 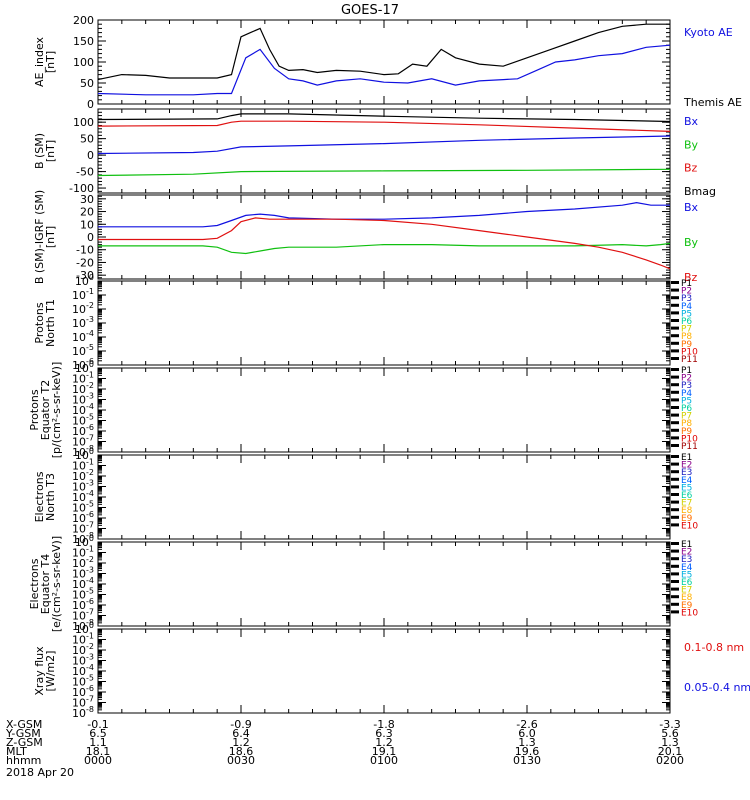 What do you see at coordinates (39, 61) in the screenshot?
I see `y-axis-label-line: AE_index` at bounding box center [39, 61].